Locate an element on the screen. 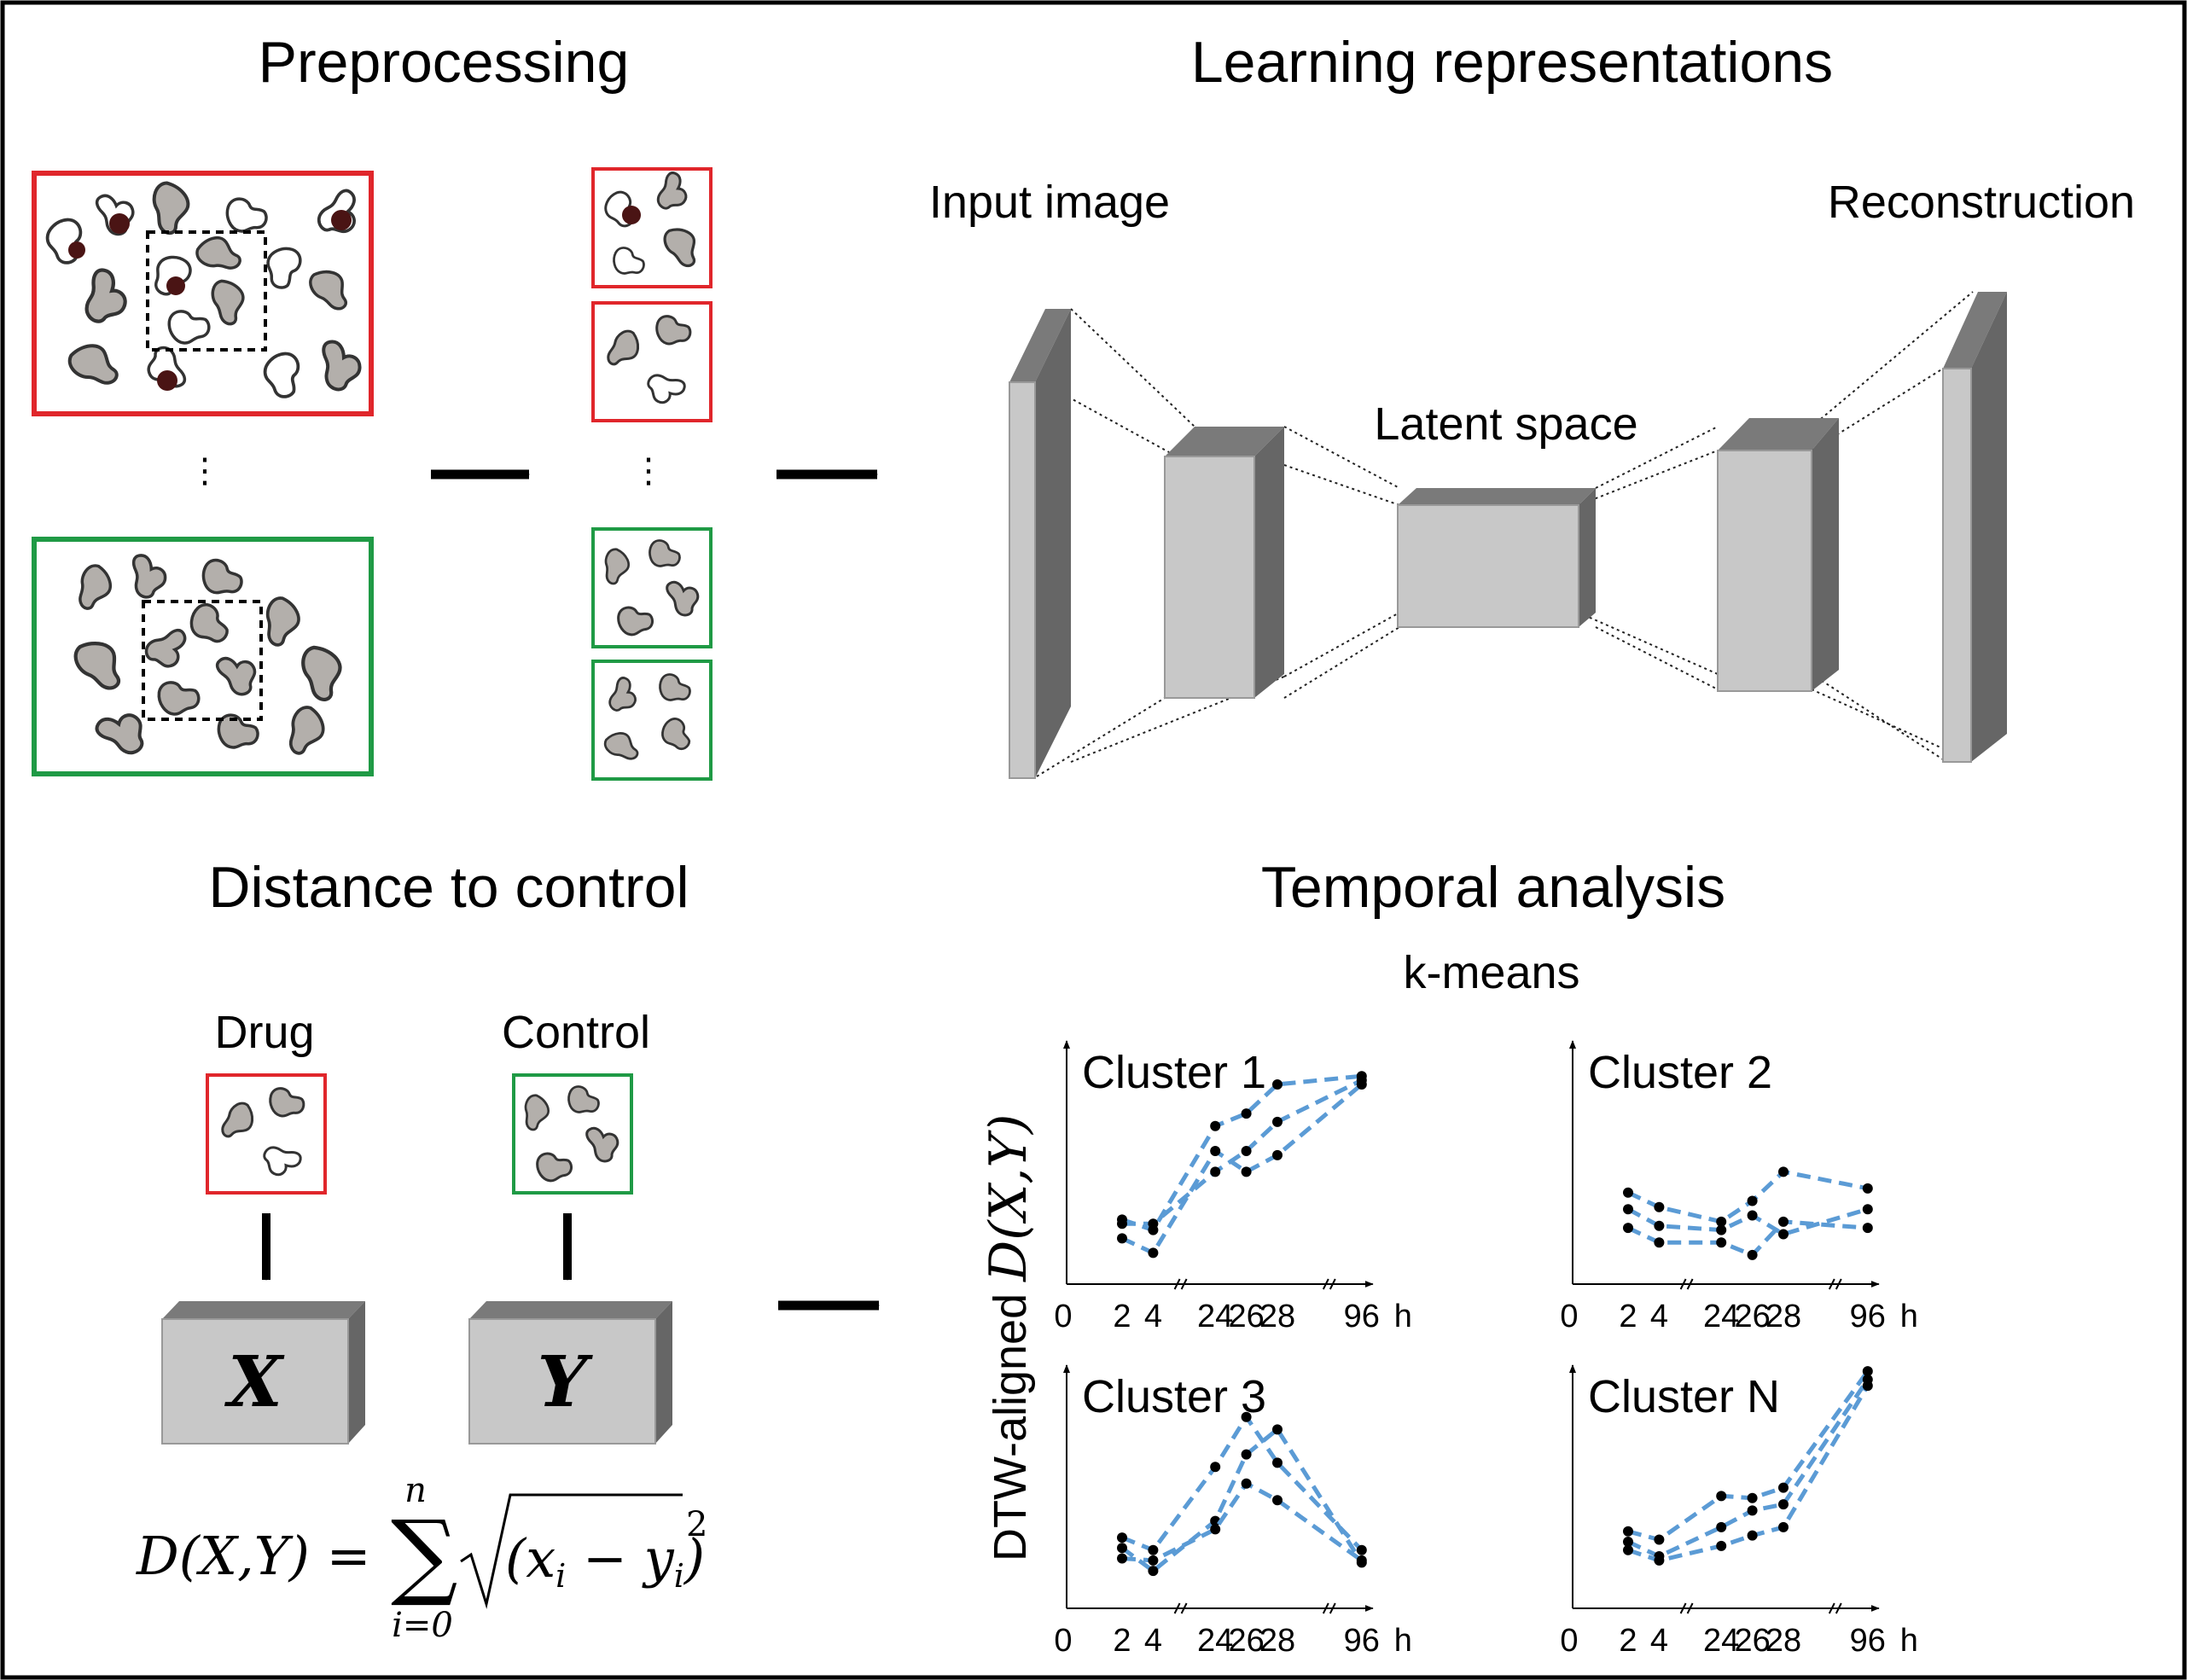 This screenshot has width=2187, height=1680. x-block-front is located at coordinates (255, 1381).